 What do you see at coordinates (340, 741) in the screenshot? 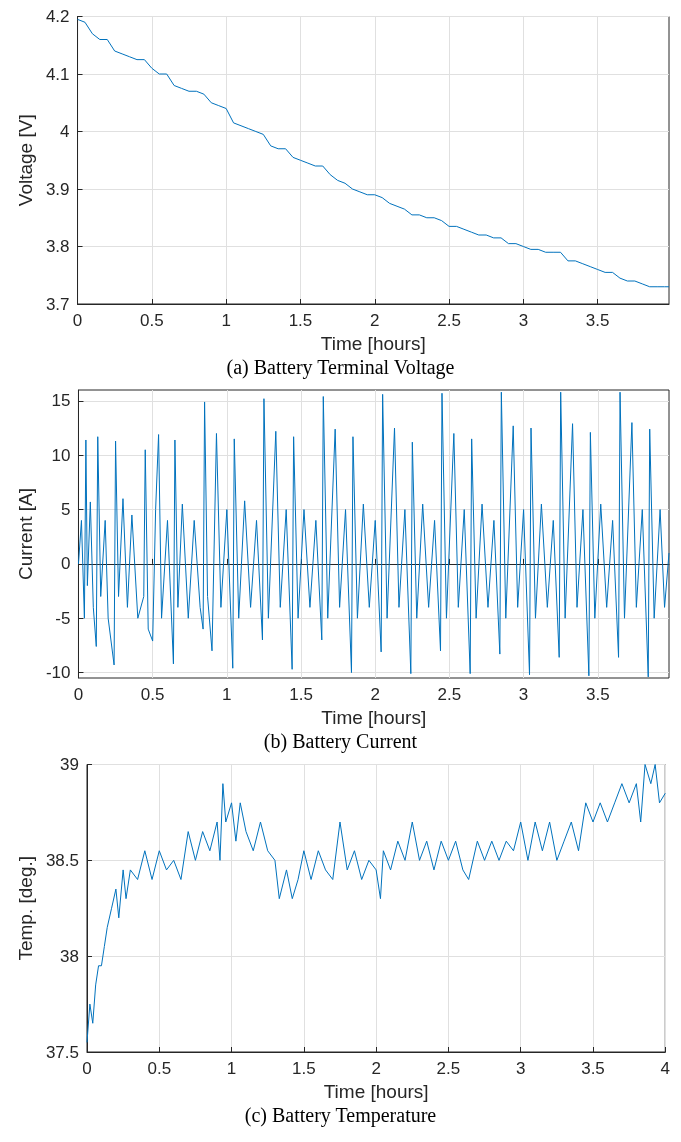
I see `text: (b) Battery Current` at bounding box center [340, 741].